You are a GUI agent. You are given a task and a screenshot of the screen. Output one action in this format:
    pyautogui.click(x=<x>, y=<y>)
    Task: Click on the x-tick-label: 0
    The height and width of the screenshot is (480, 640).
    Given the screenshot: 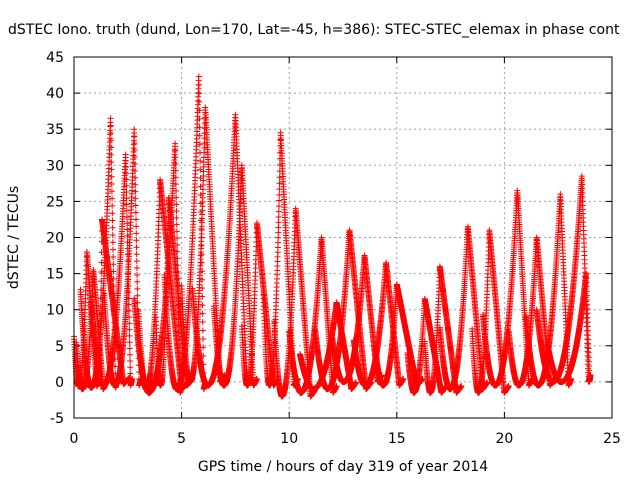 What is the action you would take?
    pyautogui.click(x=74, y=439)
    